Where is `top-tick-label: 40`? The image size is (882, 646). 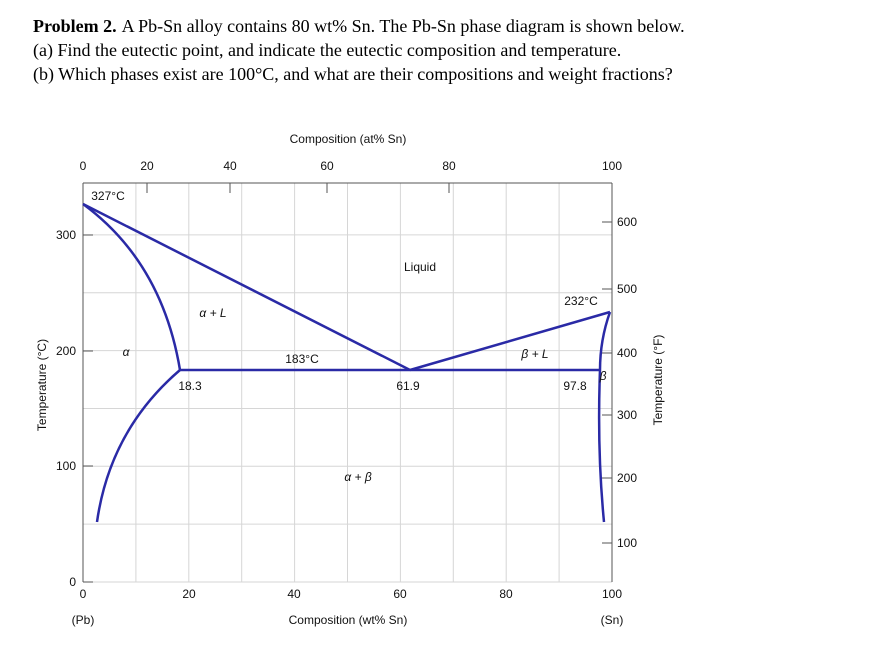 top-tick-label: 40 is located at coordinates (230, 166).